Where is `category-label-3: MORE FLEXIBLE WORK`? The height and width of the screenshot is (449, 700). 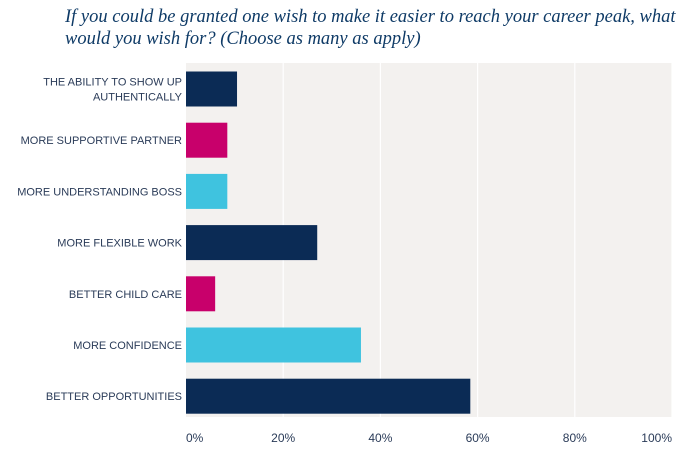
category-label-3: MORE FLEXIBLE WORK is located at coordinates (119, 244).